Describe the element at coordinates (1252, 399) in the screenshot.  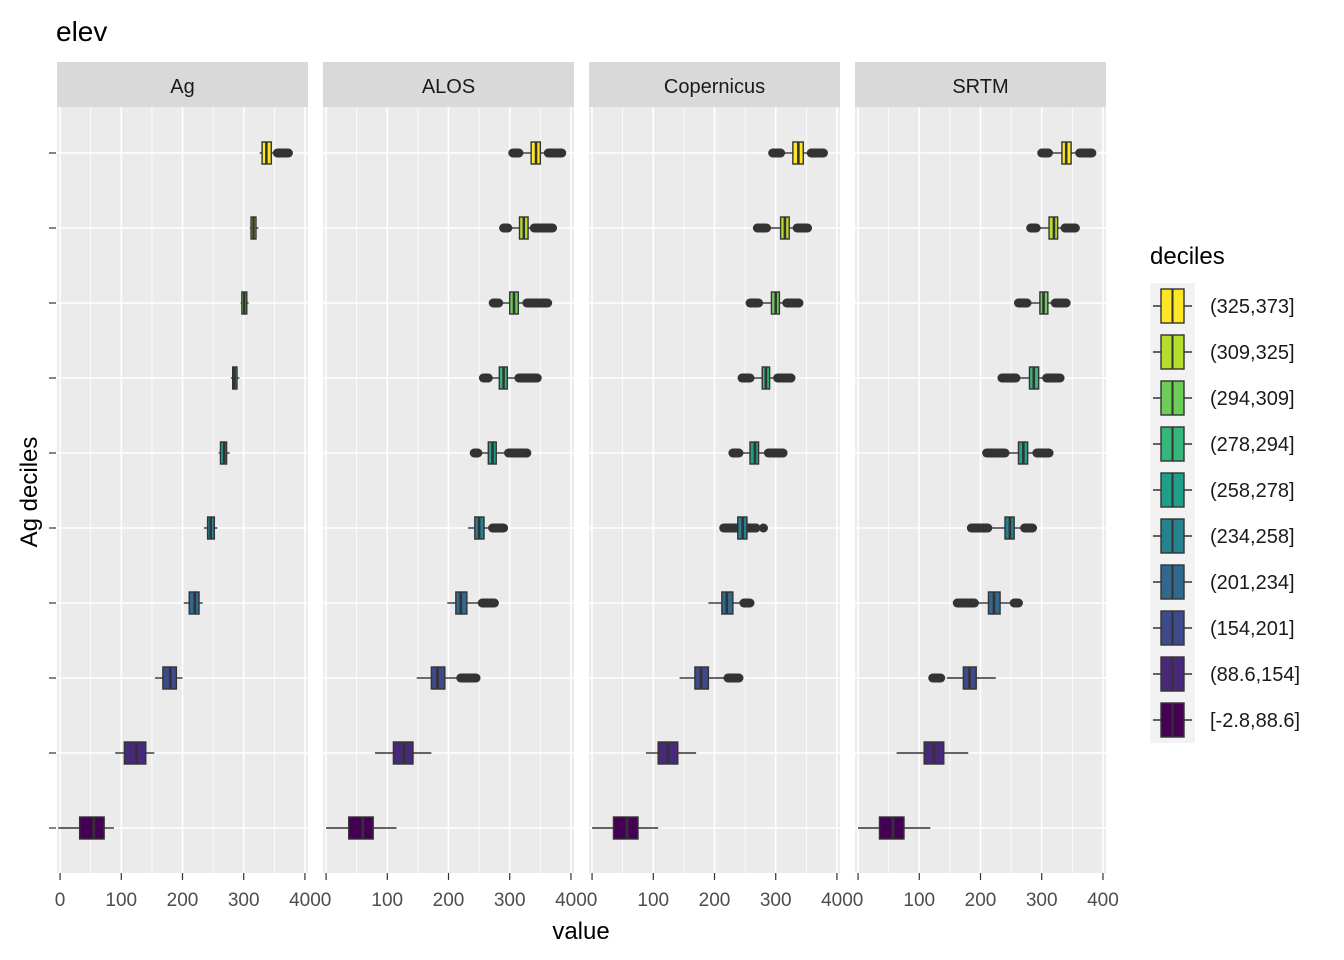
I see `legend-label: (294,309]` at that location.